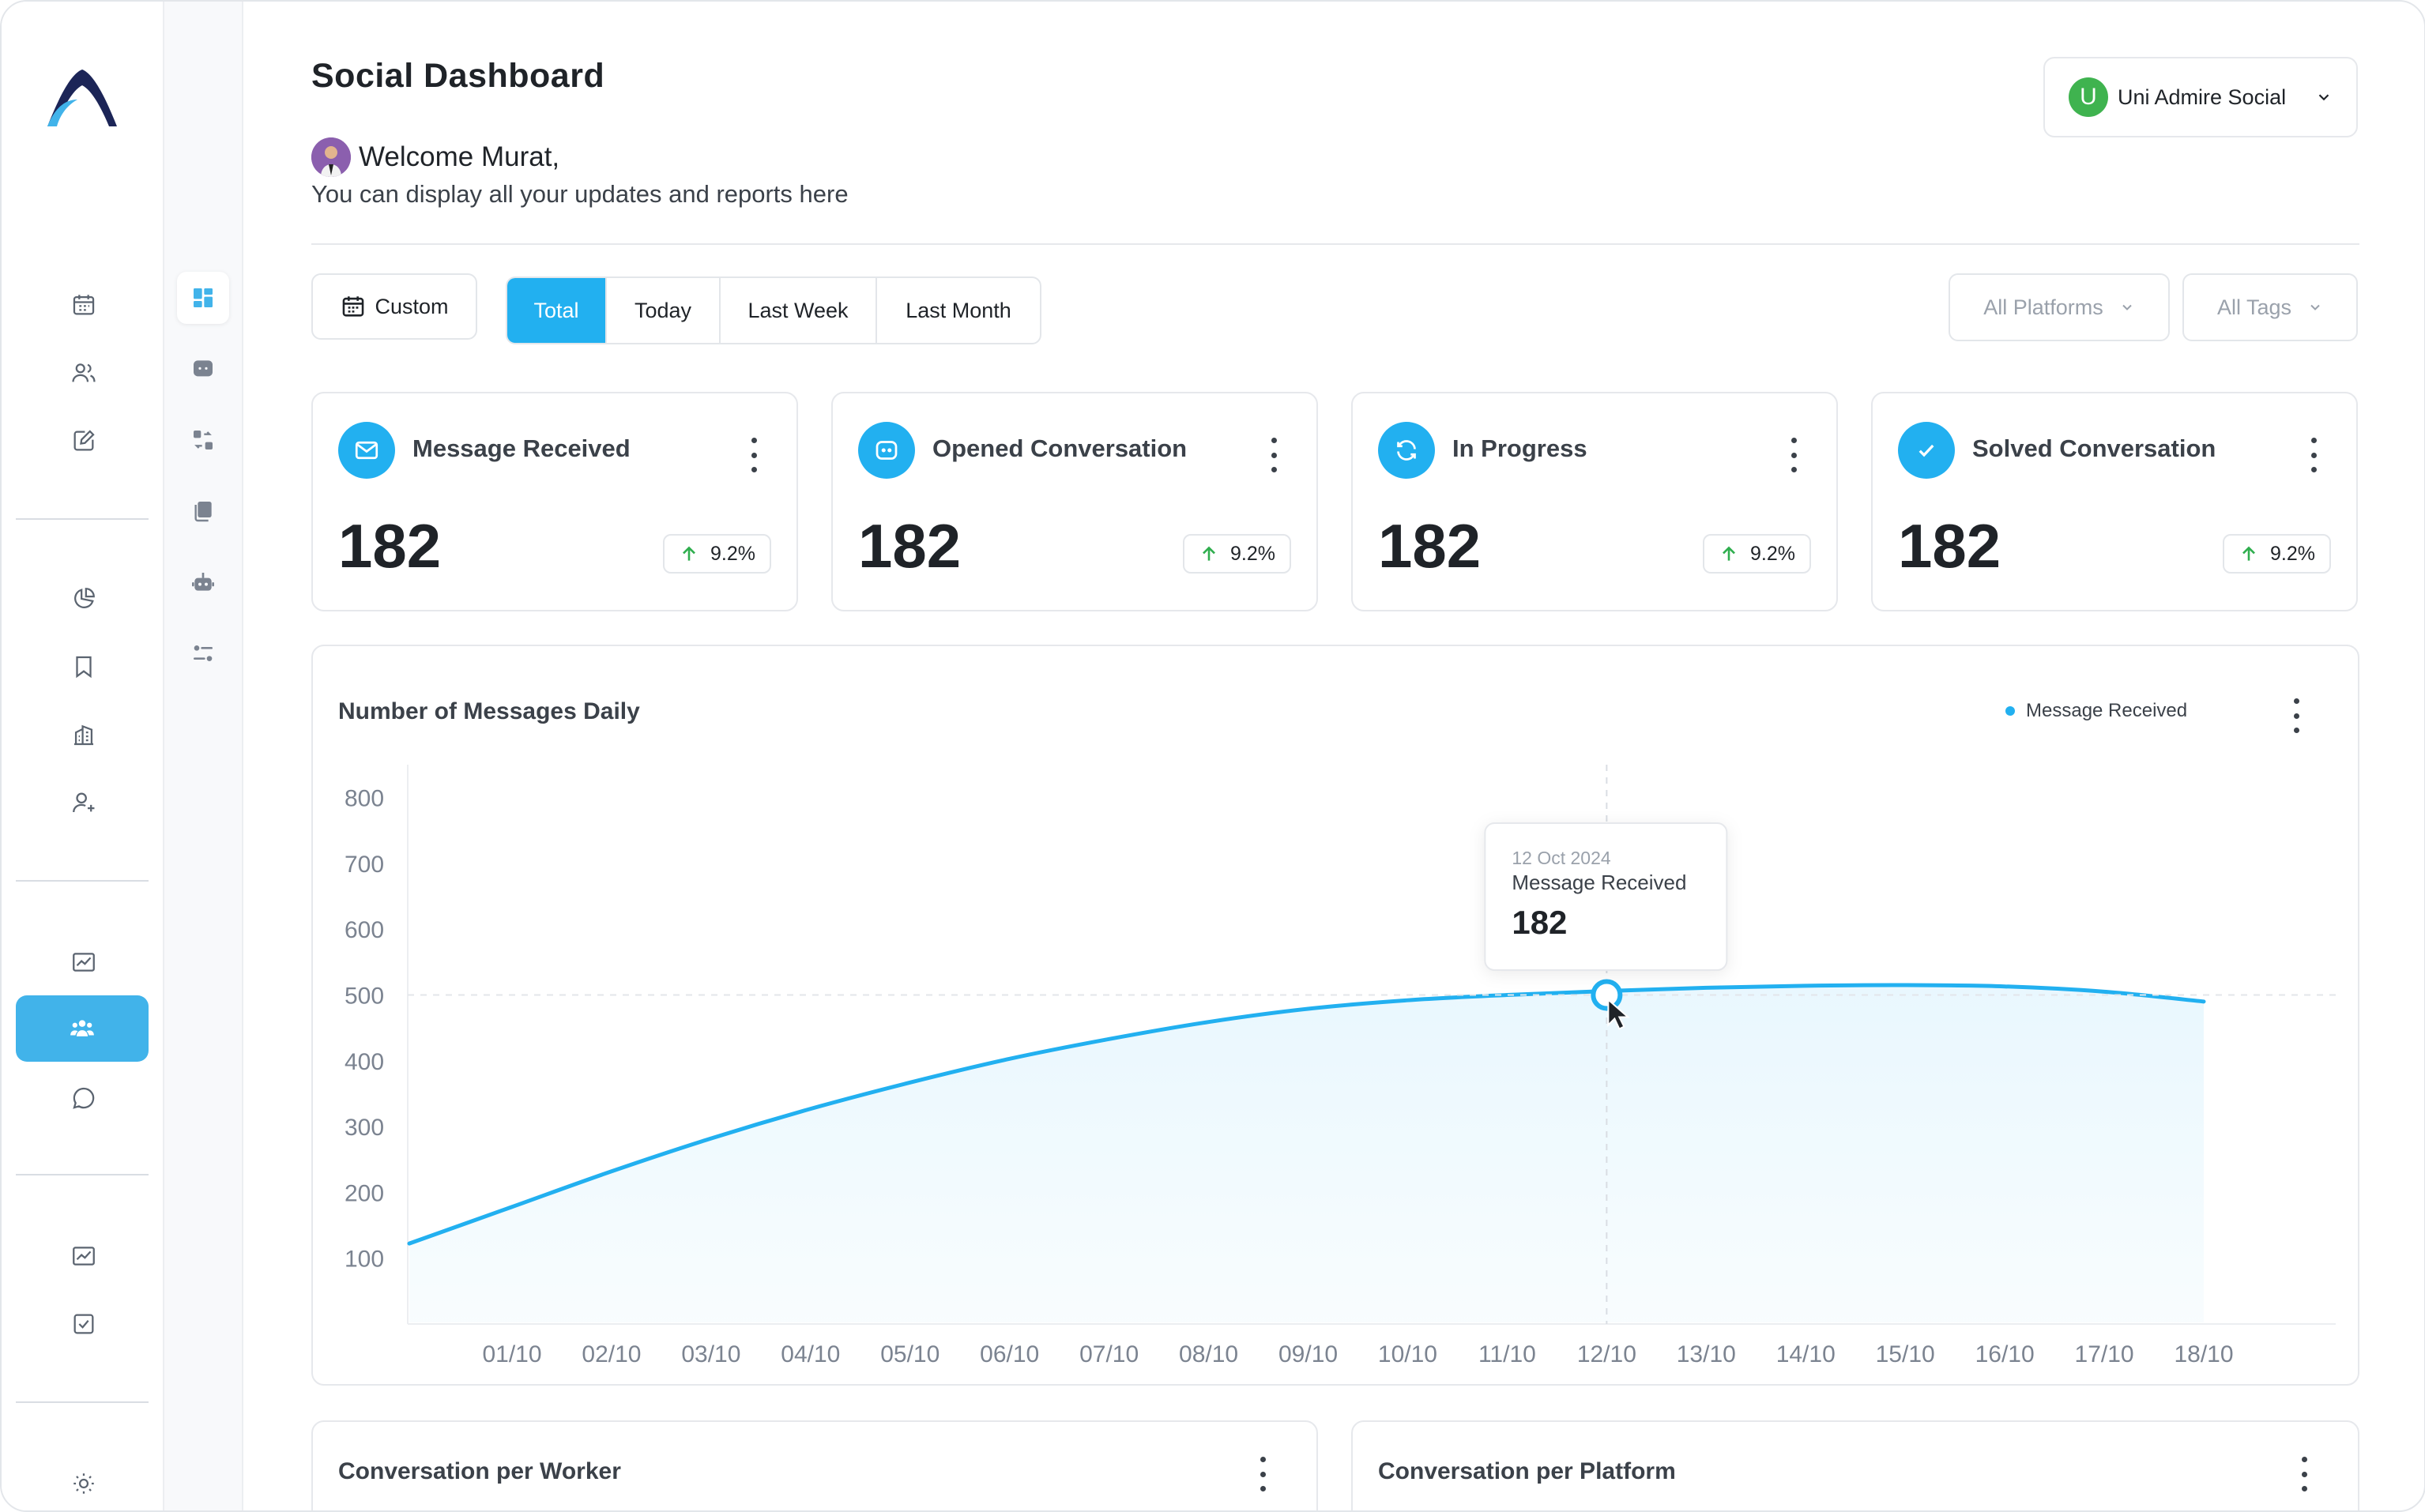 This screenshot has width=2425, height=1512. Describe the element at coordinates (959, 310) in the screenshot. I see `range-last-month-tab: Last Month` at that location.